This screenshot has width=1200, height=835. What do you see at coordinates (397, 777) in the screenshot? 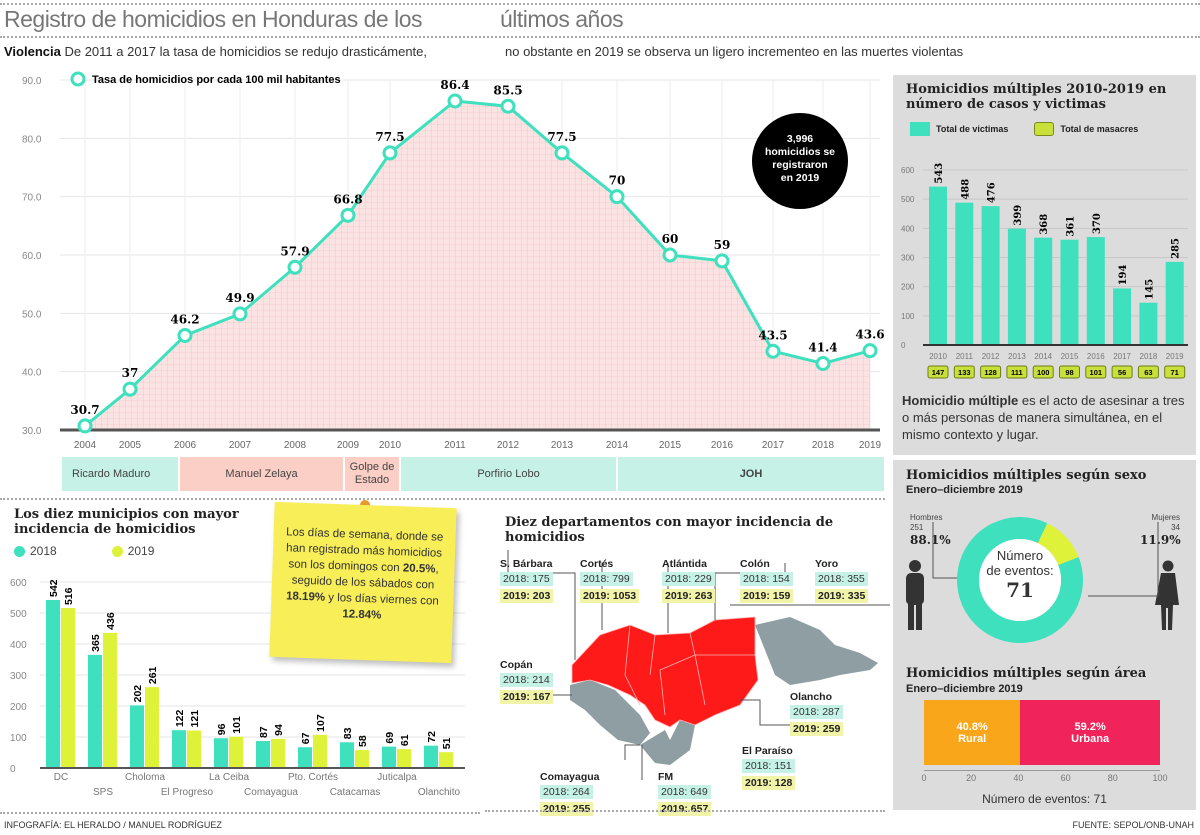
I see `x-tick-label: Juticalpa` at bounding box center [397, 777].